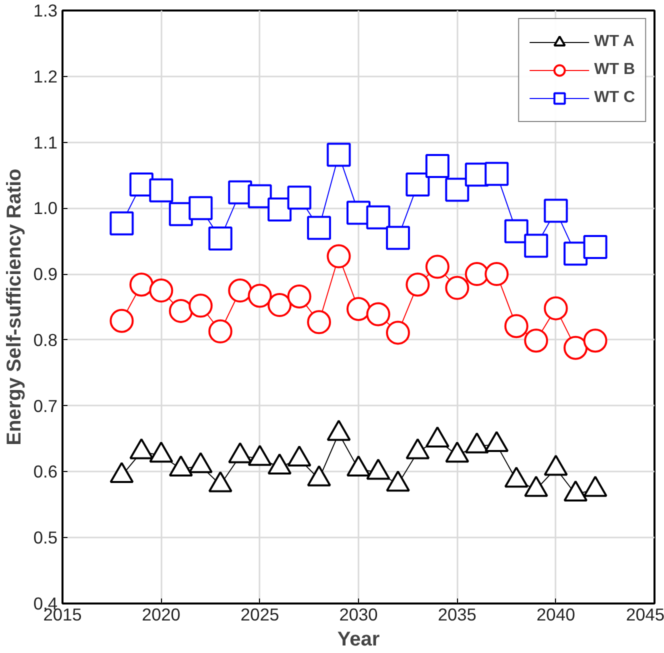 This screenshot has height=653, width=664. Describe the element at coordinates (358, 614) in the screenshot. I see `x-tick-label: 2030` at that location.